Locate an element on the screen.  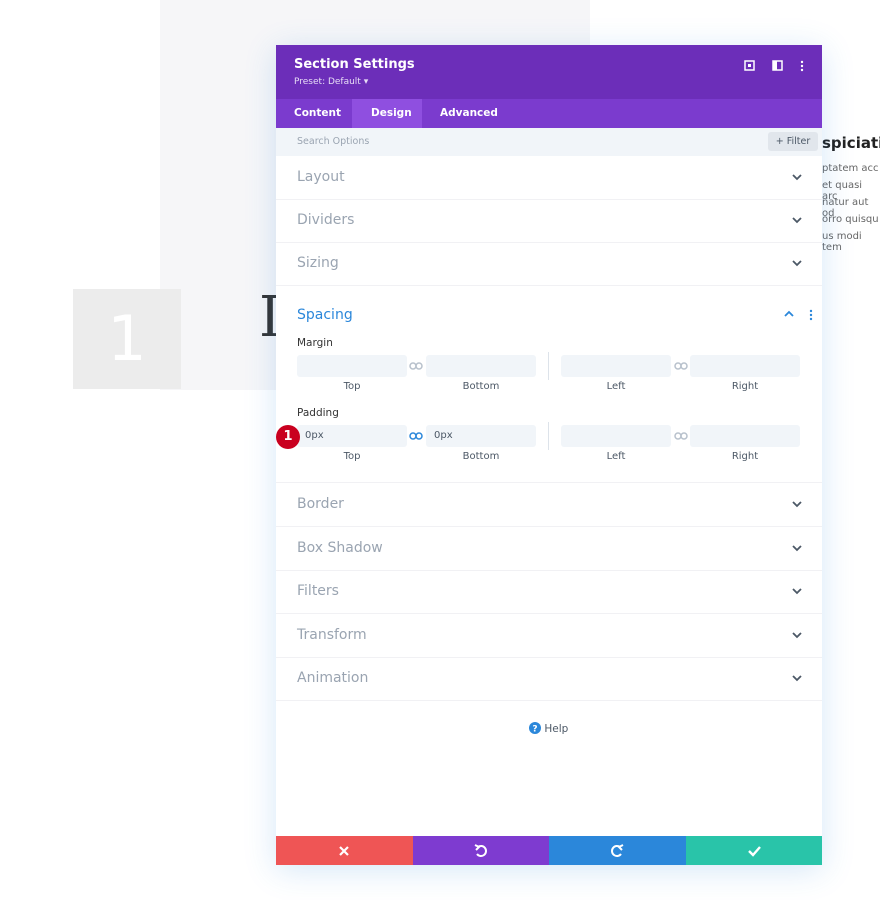
bg-text-line: us modi tem is located at coordinates (842, 242).